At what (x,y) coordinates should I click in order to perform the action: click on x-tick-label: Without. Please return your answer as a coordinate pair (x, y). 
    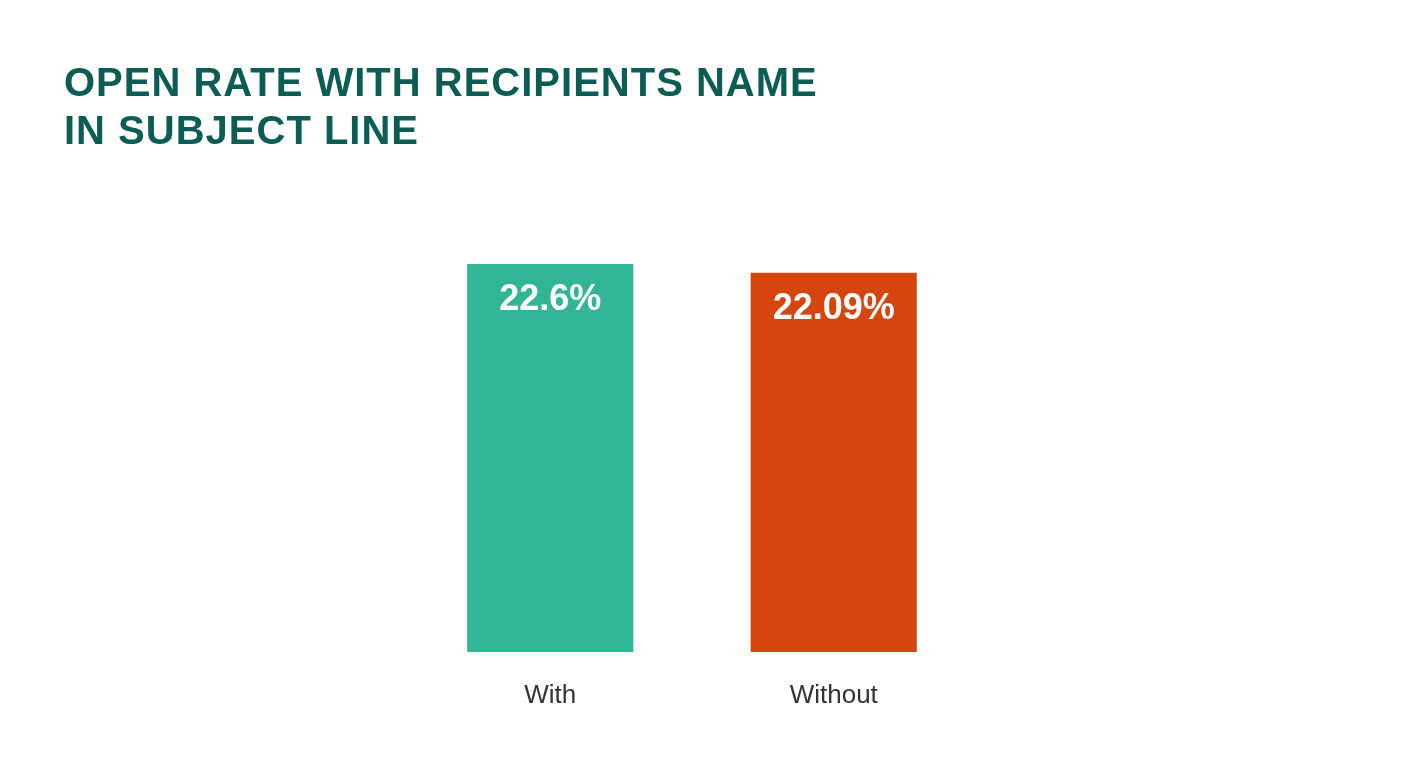
    Looking at the image, I should click on (834, 694).